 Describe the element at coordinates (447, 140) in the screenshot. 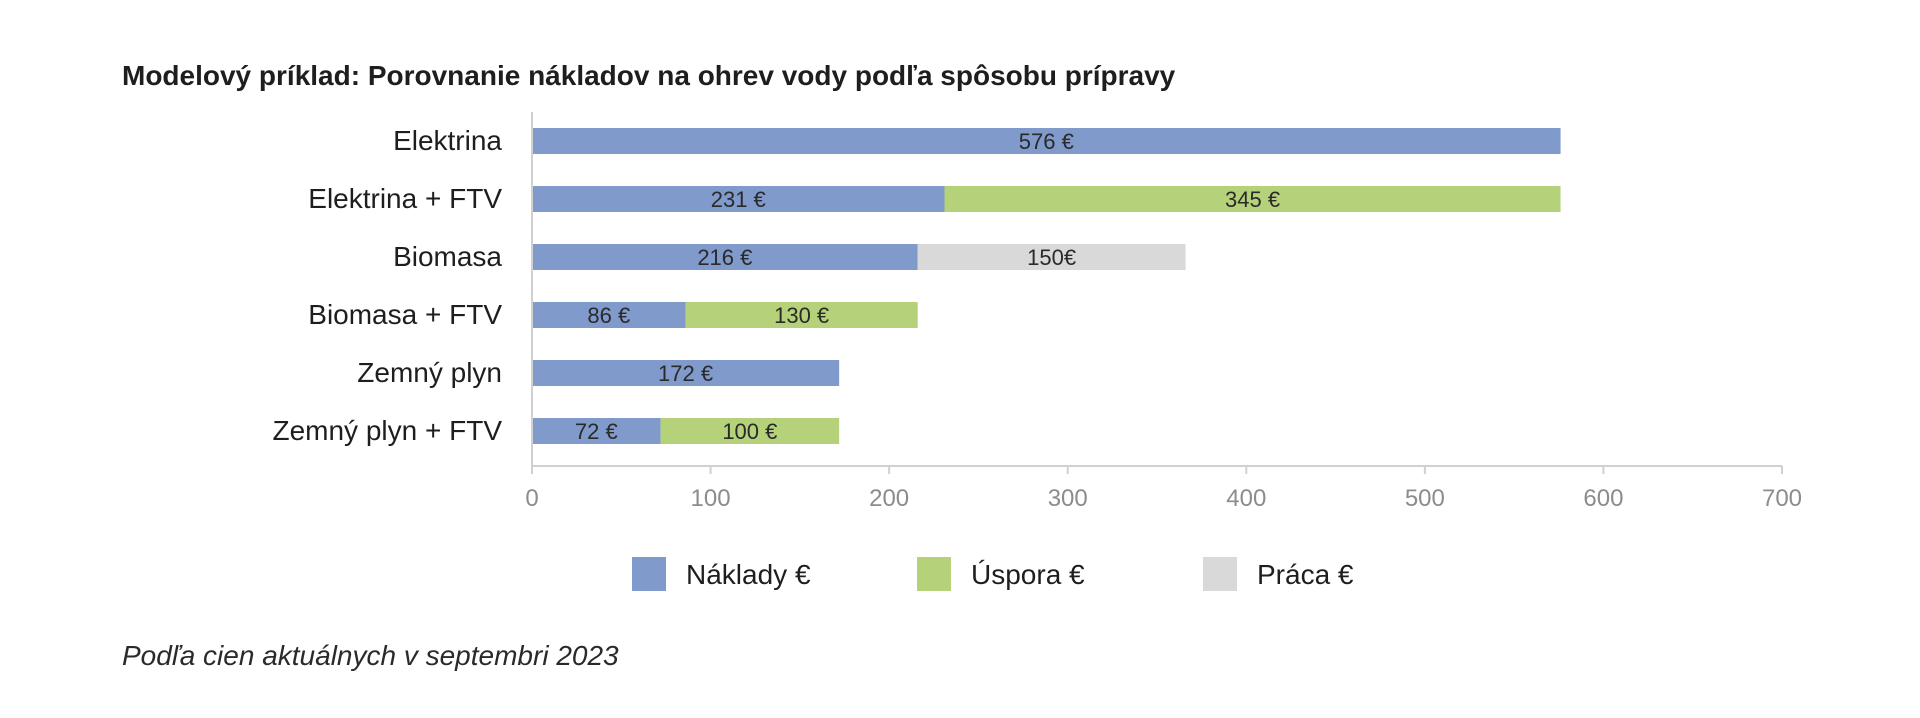

I see `category-label: Elektrina` at that location.